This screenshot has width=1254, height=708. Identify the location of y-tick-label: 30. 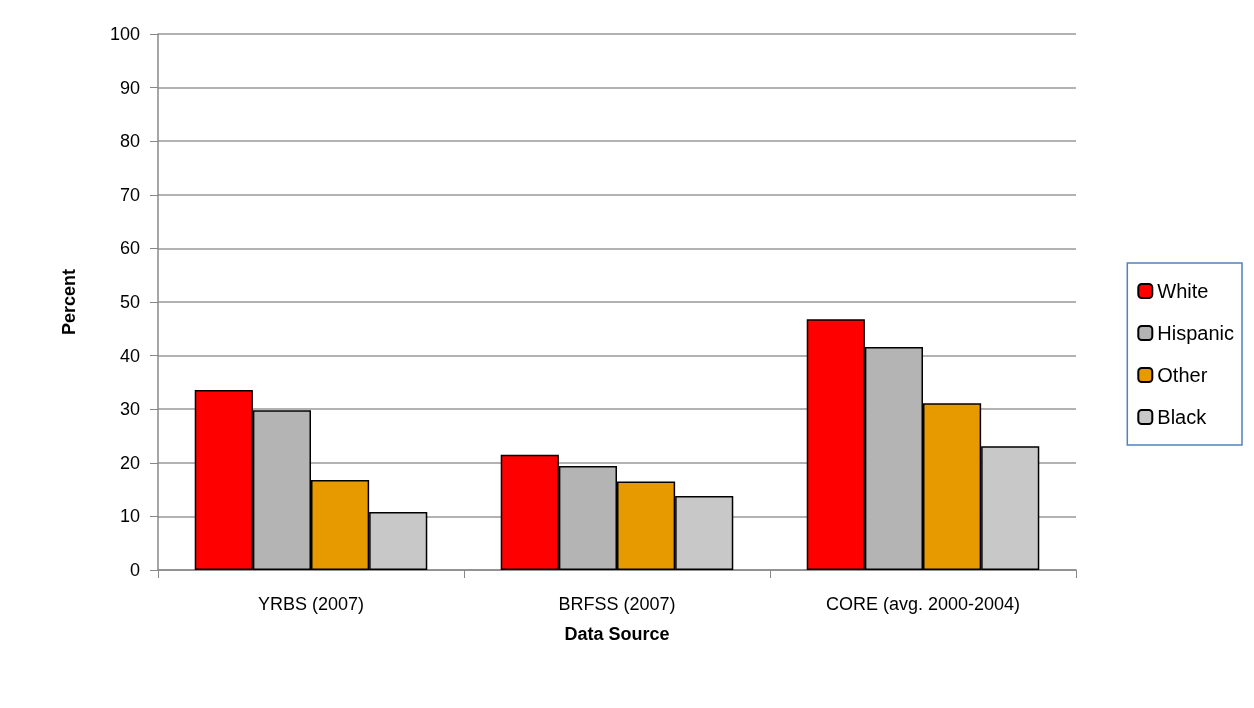
(129, 409).